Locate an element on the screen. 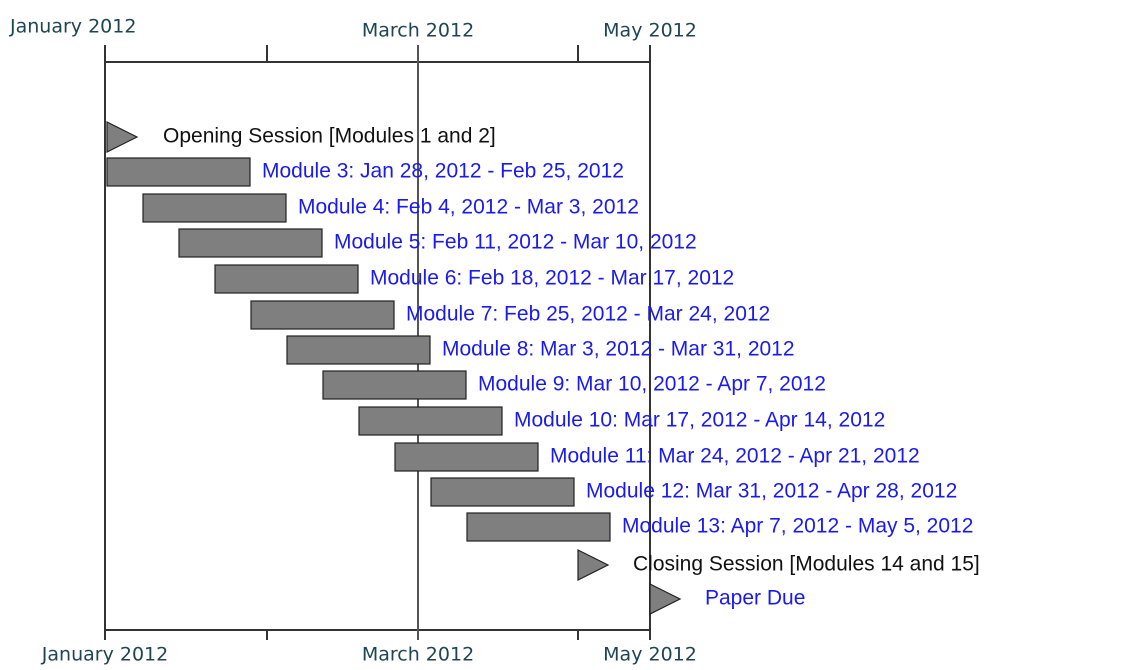  item-label: Opening Session [Modules 1 and 2] is located at coordinates (329, 136).